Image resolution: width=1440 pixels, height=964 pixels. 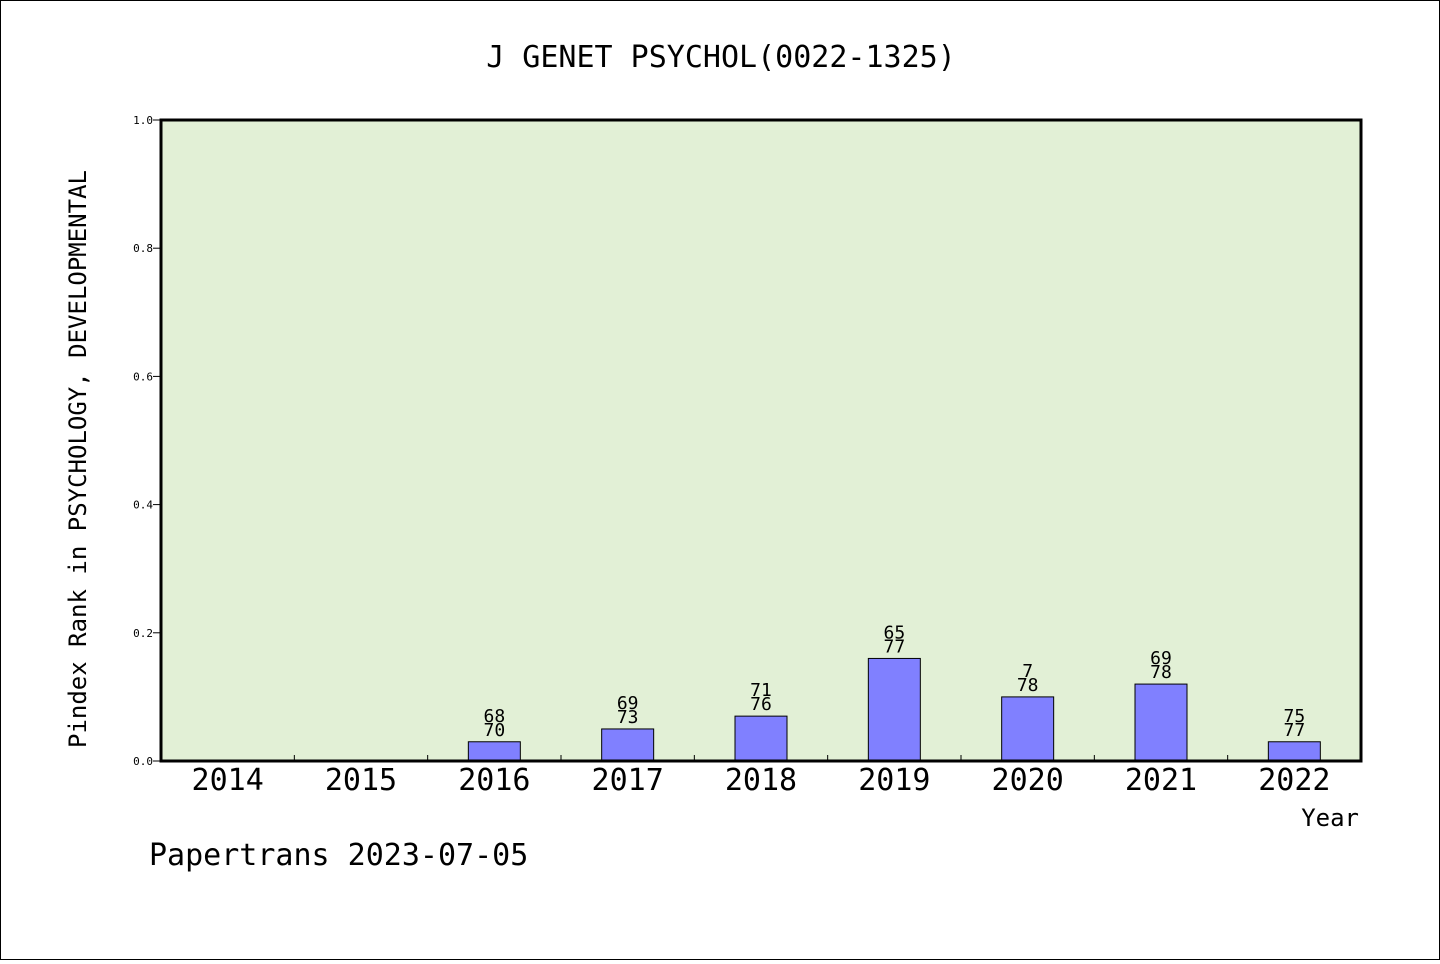 I want to click on bar-label-top: 71, so click(x=761, y=690).